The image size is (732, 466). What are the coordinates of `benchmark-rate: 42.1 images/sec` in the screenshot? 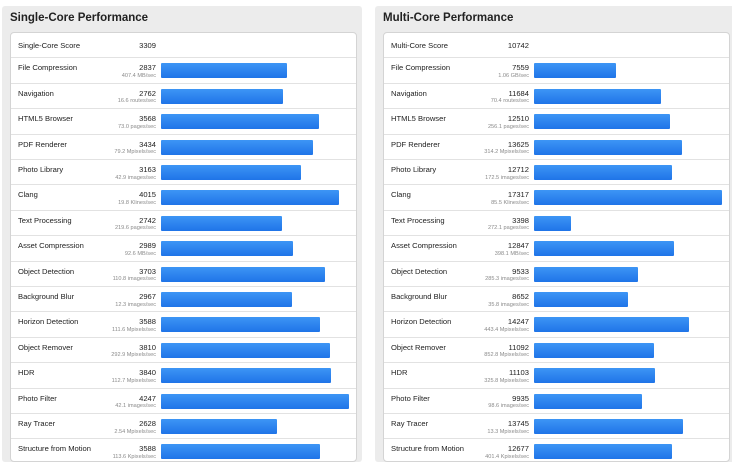 It's located at (135, 406).